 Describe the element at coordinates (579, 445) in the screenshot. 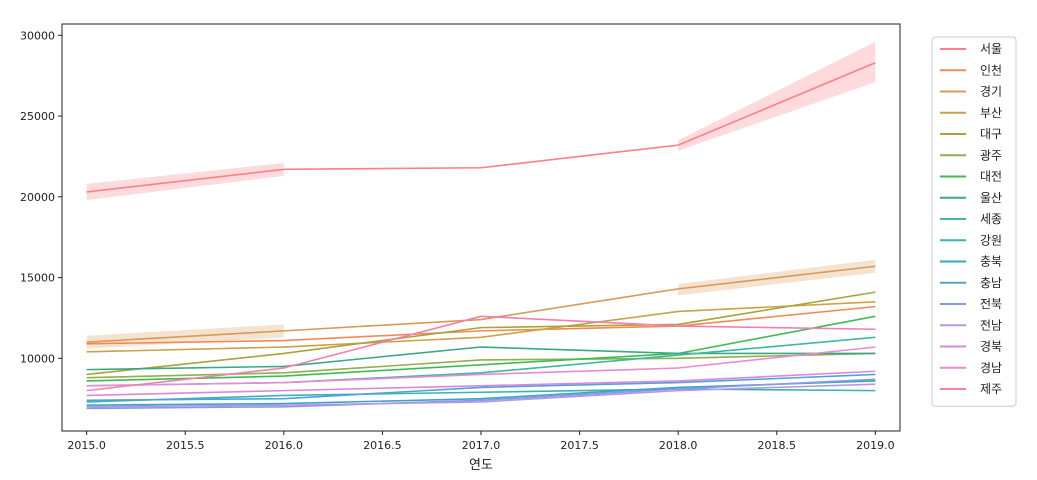

I see `x-tick-label: 2017.5` at that location.